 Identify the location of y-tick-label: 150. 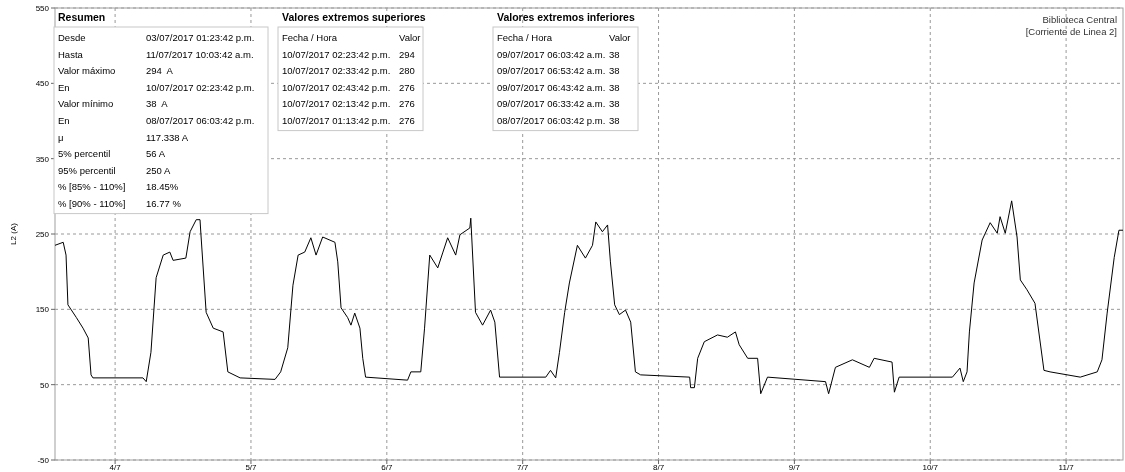
(42, 310).